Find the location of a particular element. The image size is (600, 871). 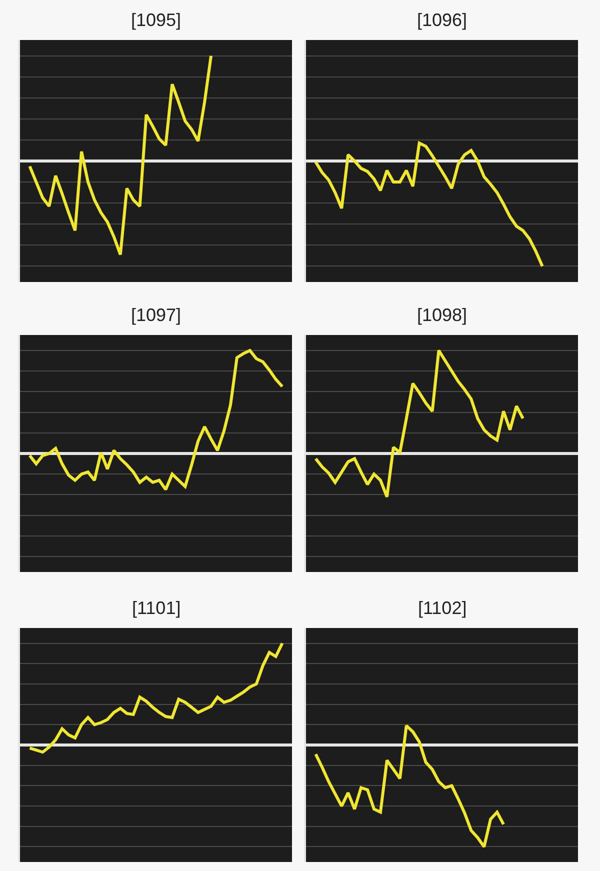

chart-title: [1101] is located at coordinates (156, 608).